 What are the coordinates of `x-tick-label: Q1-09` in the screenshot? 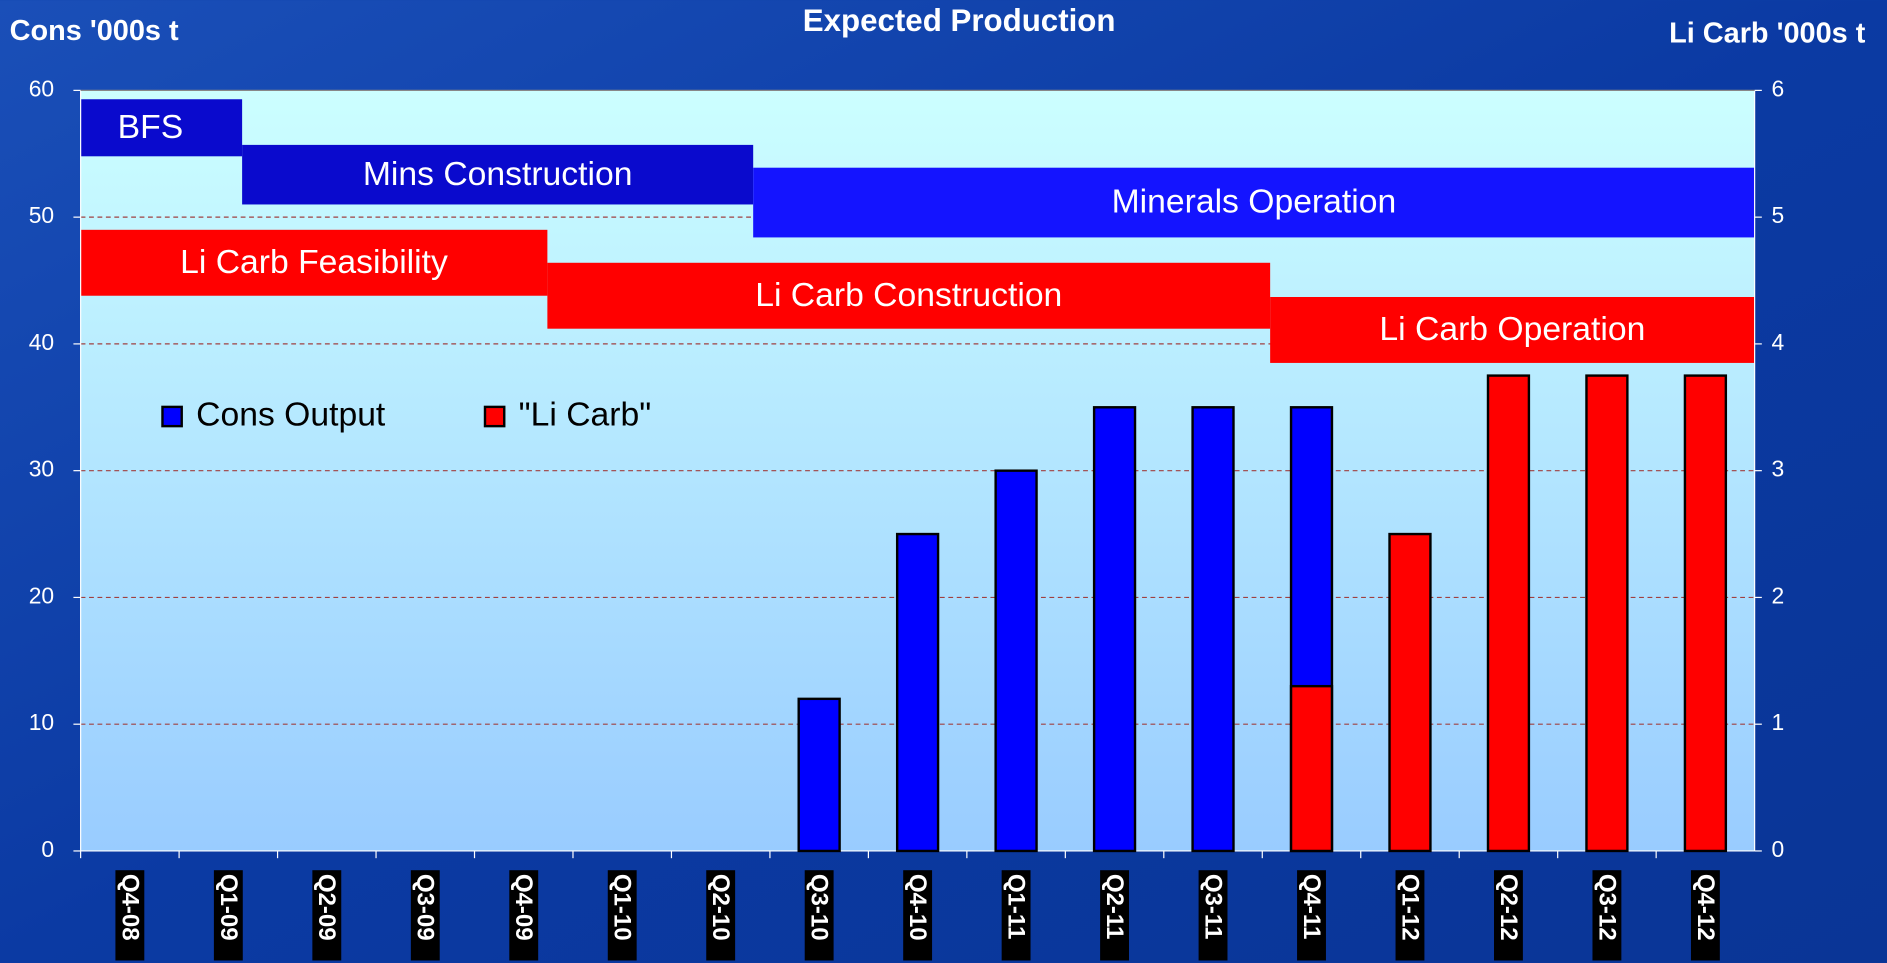 It's located at (228, 907).